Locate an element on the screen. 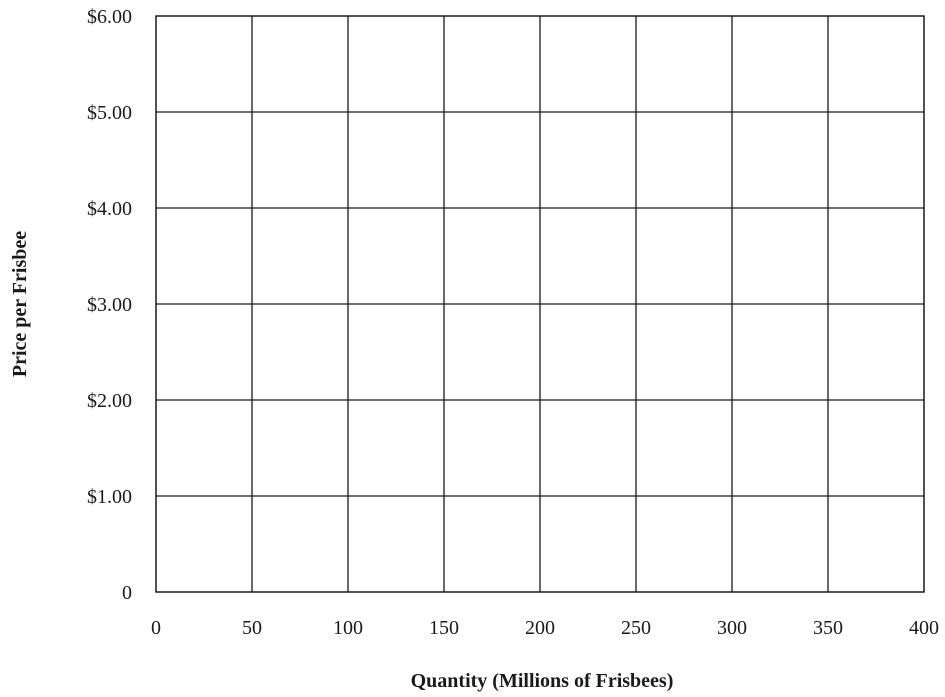 Image resolution: width=945 pixels, height=697 pixels. y-tick-label-$6.00: $6.00 is located at coordinates (109, 17).